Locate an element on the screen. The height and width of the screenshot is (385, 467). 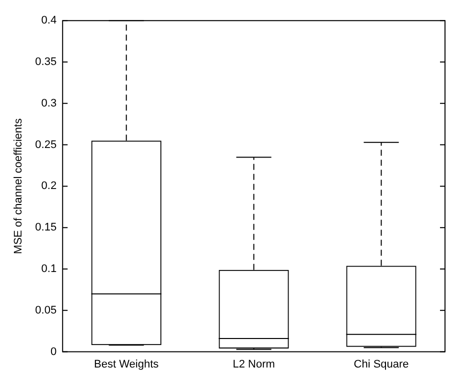
y-tick-label: 0.15 is located at coordinates (46, 228).